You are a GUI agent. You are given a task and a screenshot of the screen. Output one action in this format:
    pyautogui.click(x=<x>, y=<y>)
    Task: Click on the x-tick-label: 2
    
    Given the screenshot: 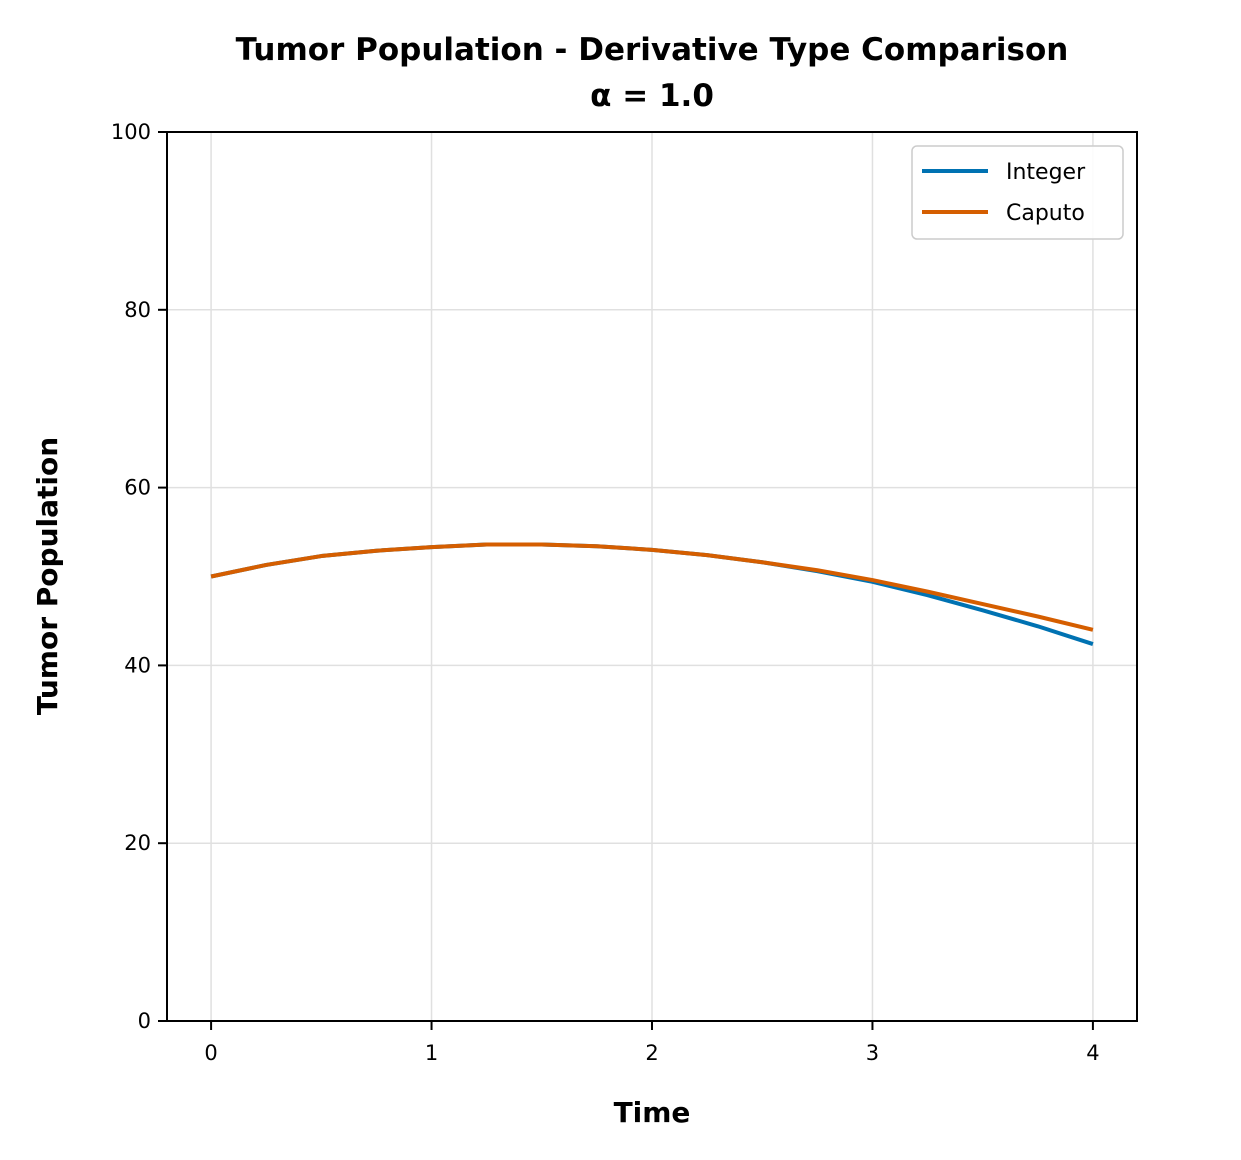 What is the action you would take?
    pyautogui.click(x=651, y=1053)
    